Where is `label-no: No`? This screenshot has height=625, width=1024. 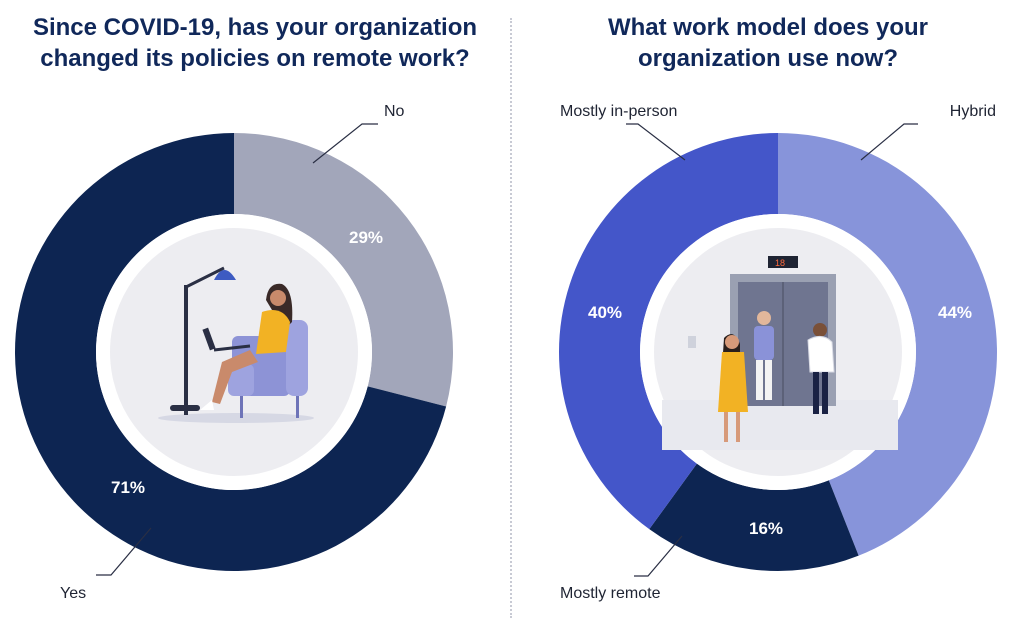 label-no: No is located at coordinates (394, 111).